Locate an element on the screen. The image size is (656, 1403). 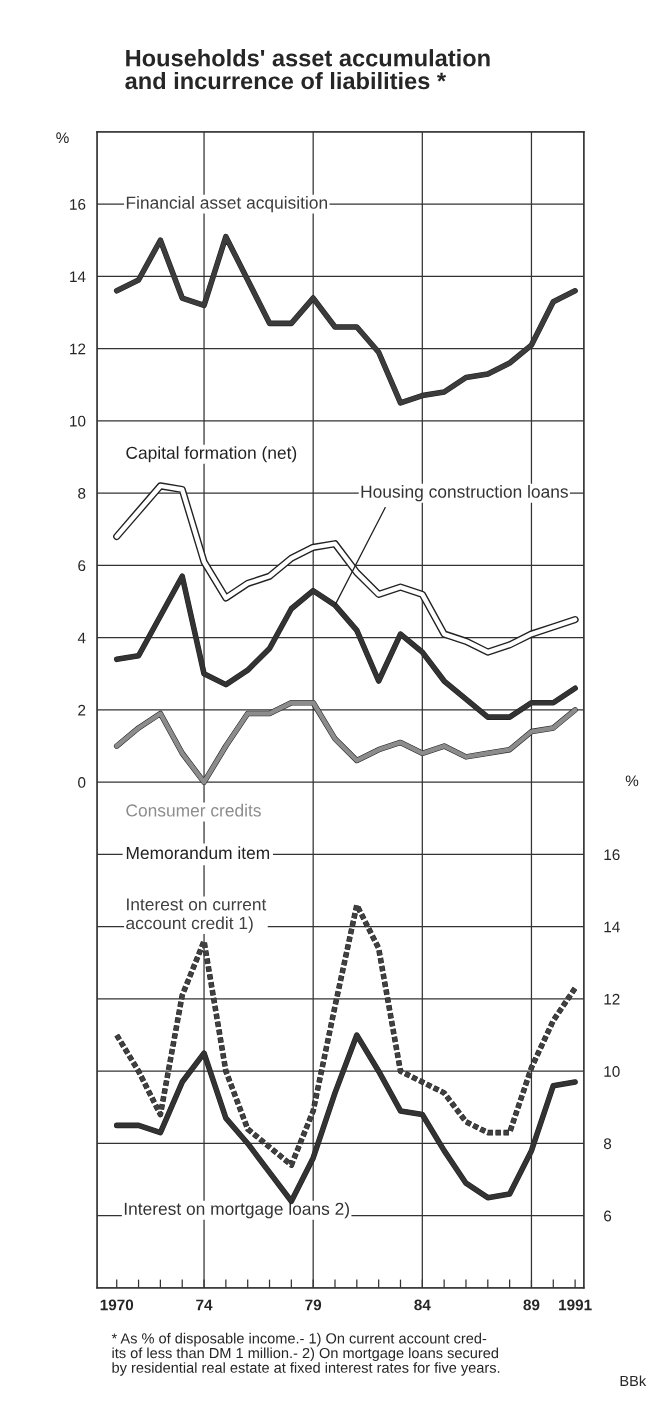
y-tick-label: 0 is located at coordinates (82, 782).